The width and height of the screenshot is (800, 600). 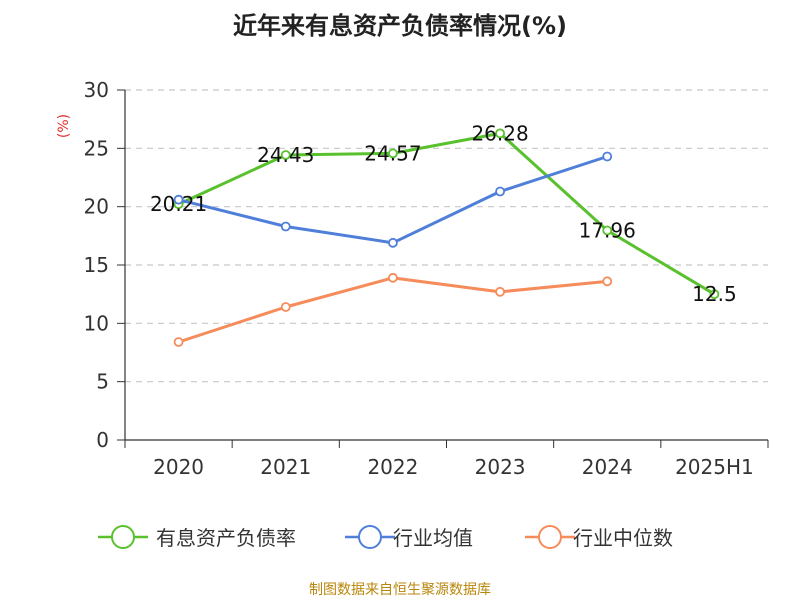 What do you see at coordinates (96, 265) in the screenshot?
I see `y-tick-label: 15` at bounding box center [96, 265].